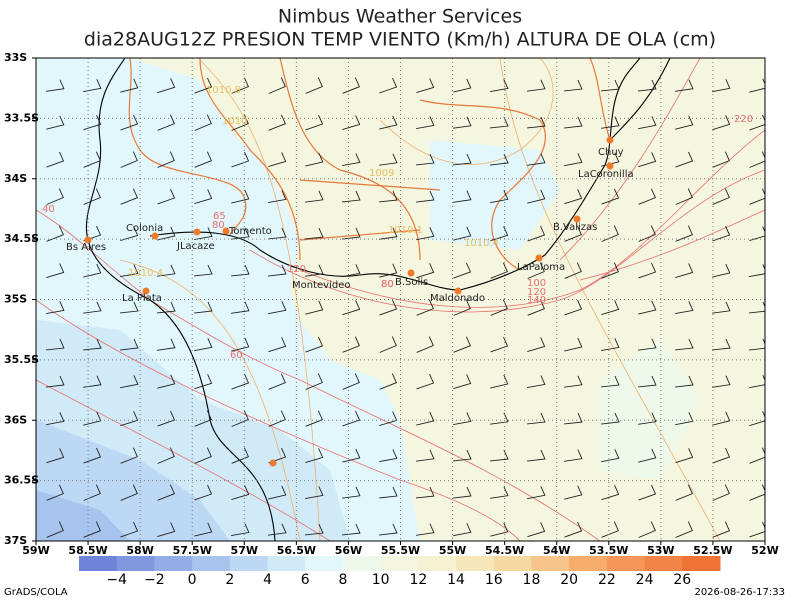 This screenshot has height=600, width=800. Describe the element at coordinates (405, 230) in the screenshot. I see `contour-label: 1010.1` at that location.